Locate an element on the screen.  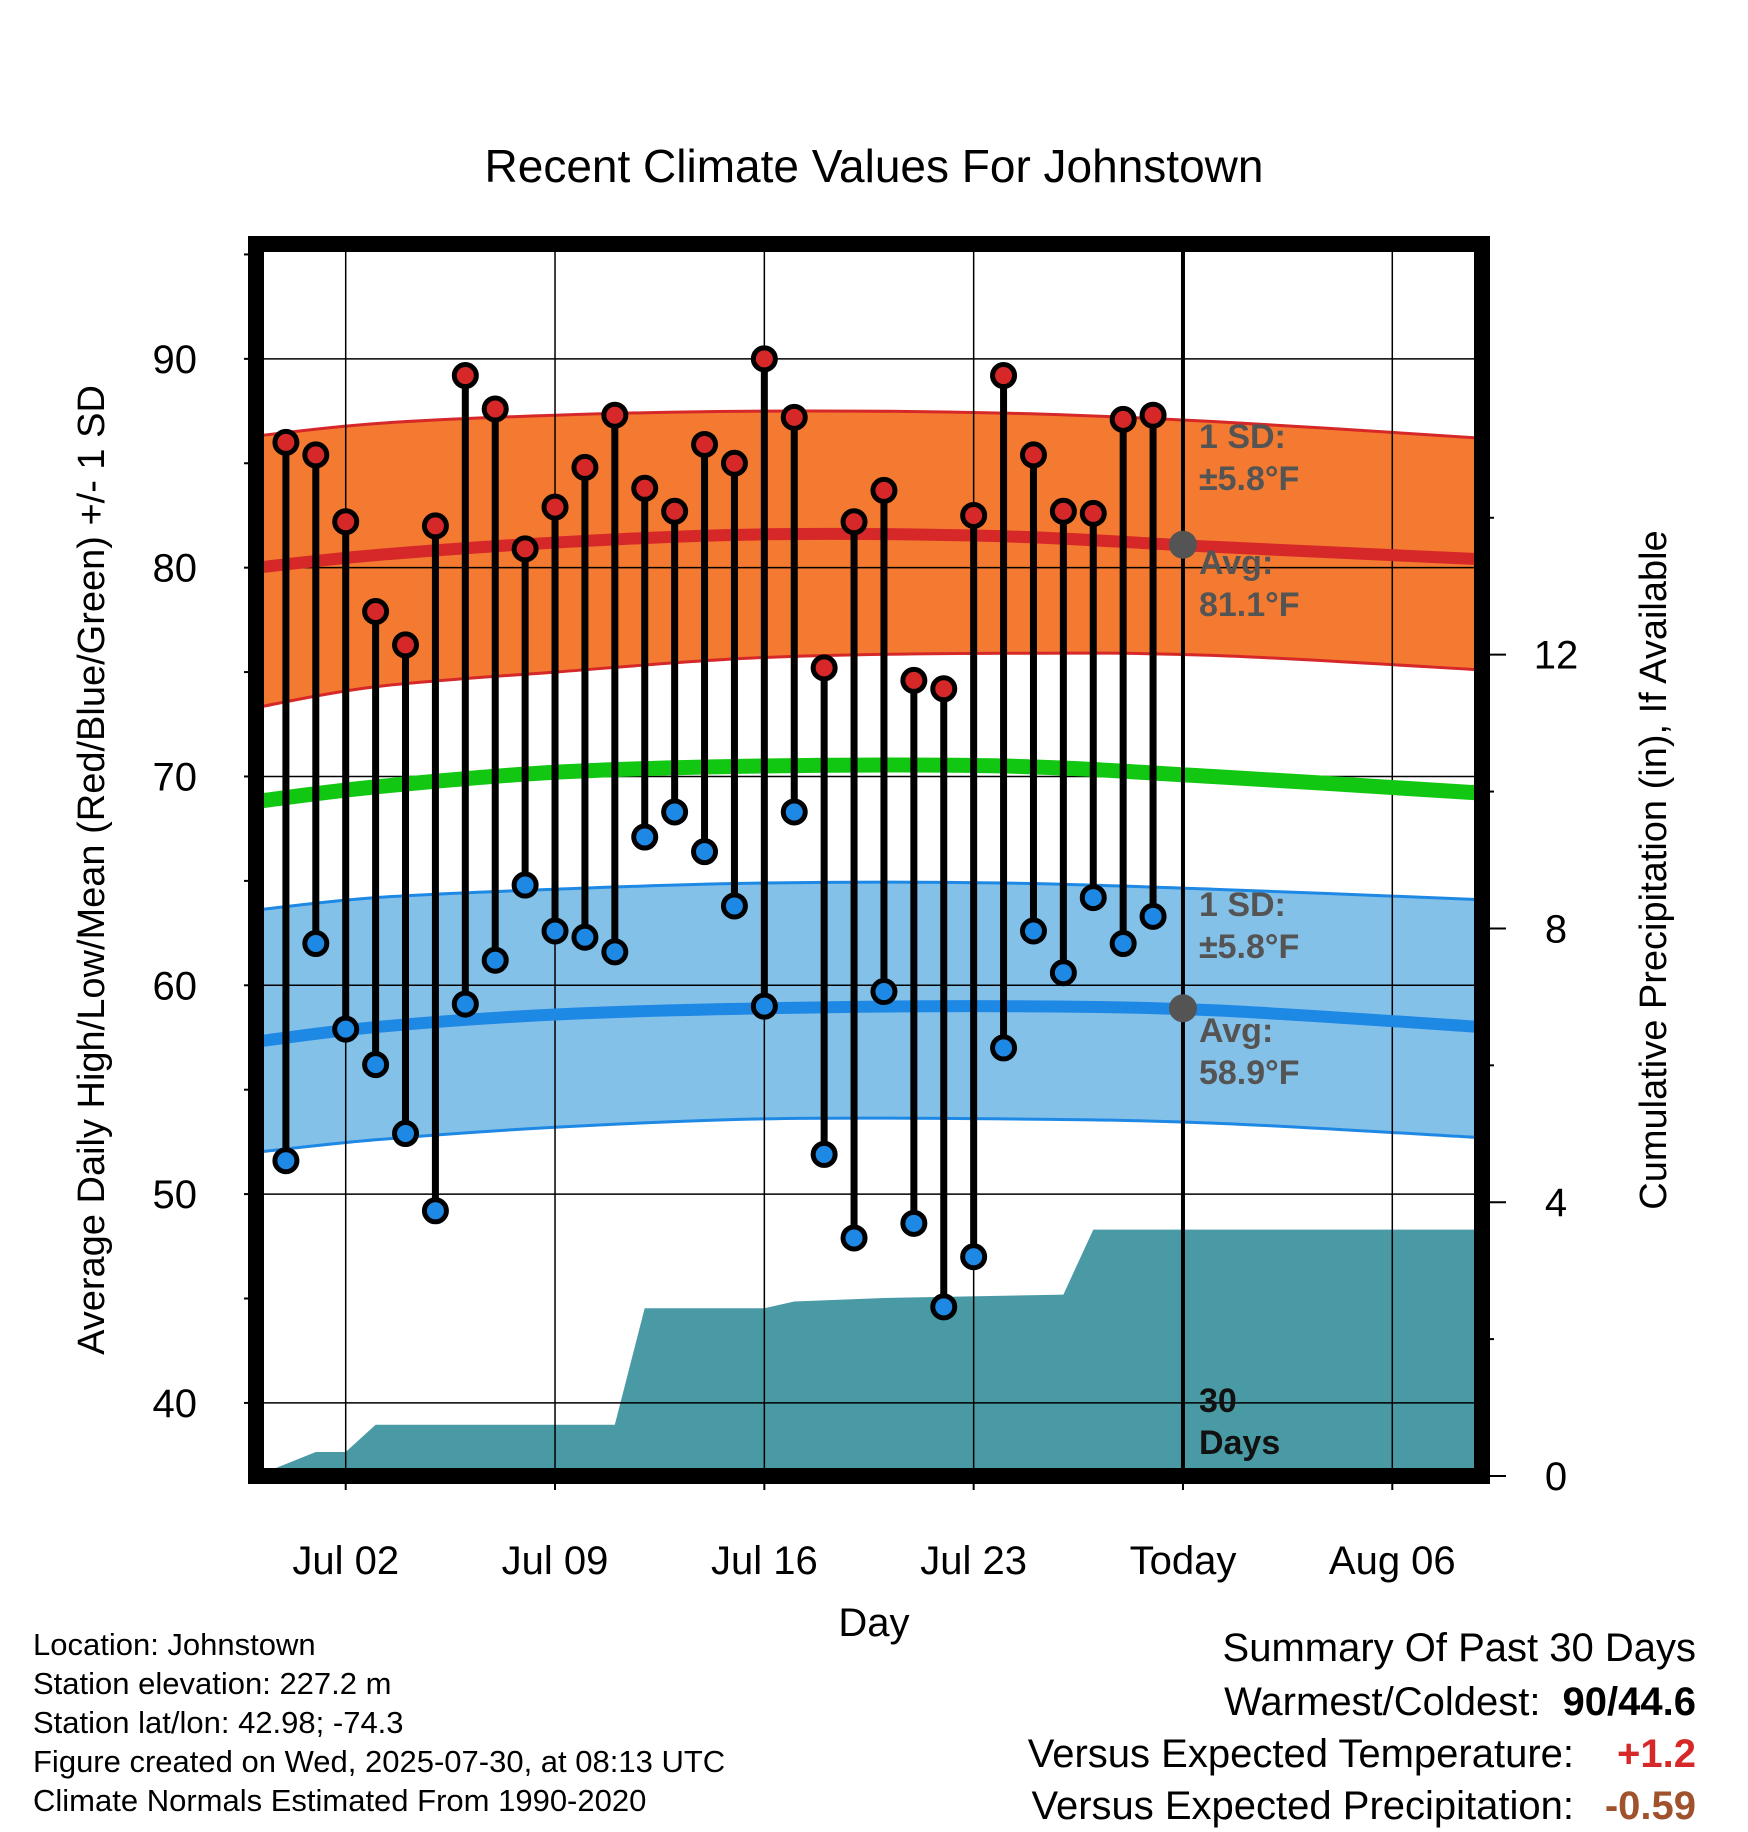
y2-tick-label: 4 is located at coordinates (1556, 1203).